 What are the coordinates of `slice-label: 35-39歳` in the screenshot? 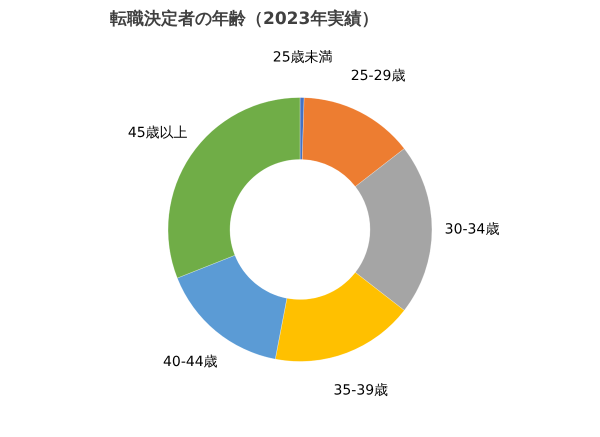 It's located at (360, 390).